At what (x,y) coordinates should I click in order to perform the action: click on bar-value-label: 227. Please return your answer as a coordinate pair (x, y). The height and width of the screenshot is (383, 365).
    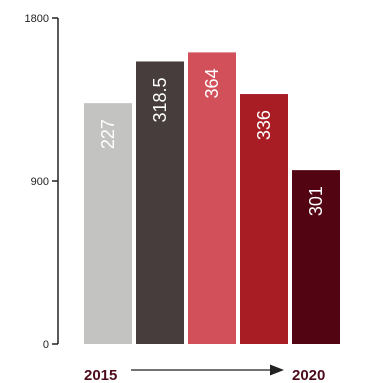
    Looking at the image, I should click on (108, 134).